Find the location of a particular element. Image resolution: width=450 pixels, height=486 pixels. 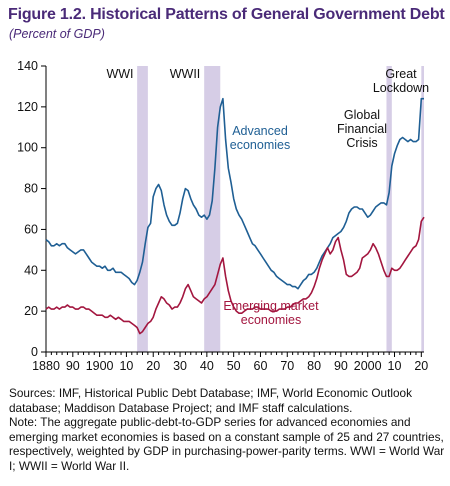

y-tick-label-100: 100 is located at coordinates (27, 148).